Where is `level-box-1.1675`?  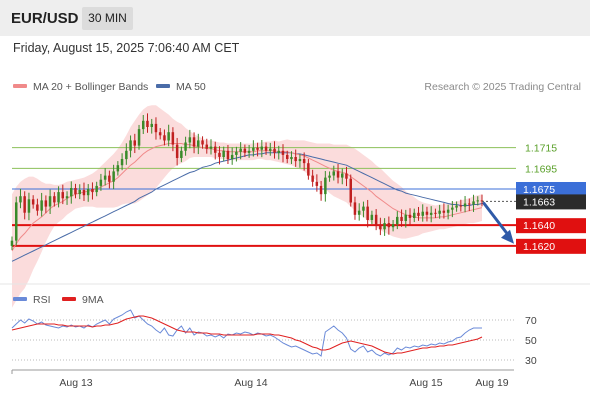
level-box-1.1675 is located at coordinates (551, 189).